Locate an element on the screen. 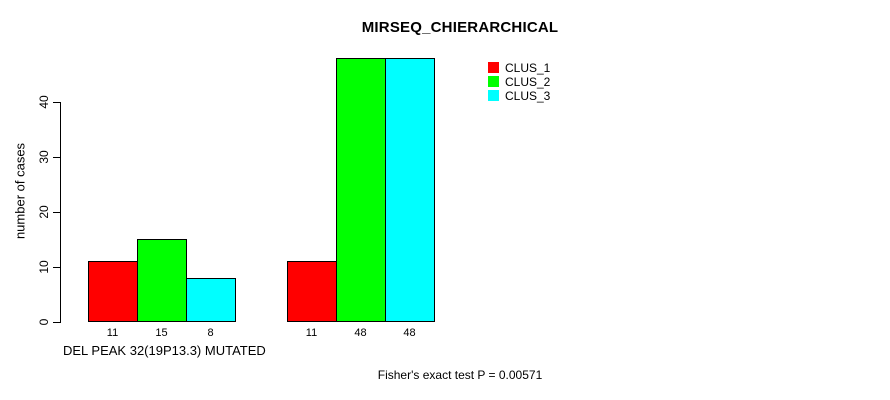  legend-label: CLUS_3 is located at coordinates (528, 95).